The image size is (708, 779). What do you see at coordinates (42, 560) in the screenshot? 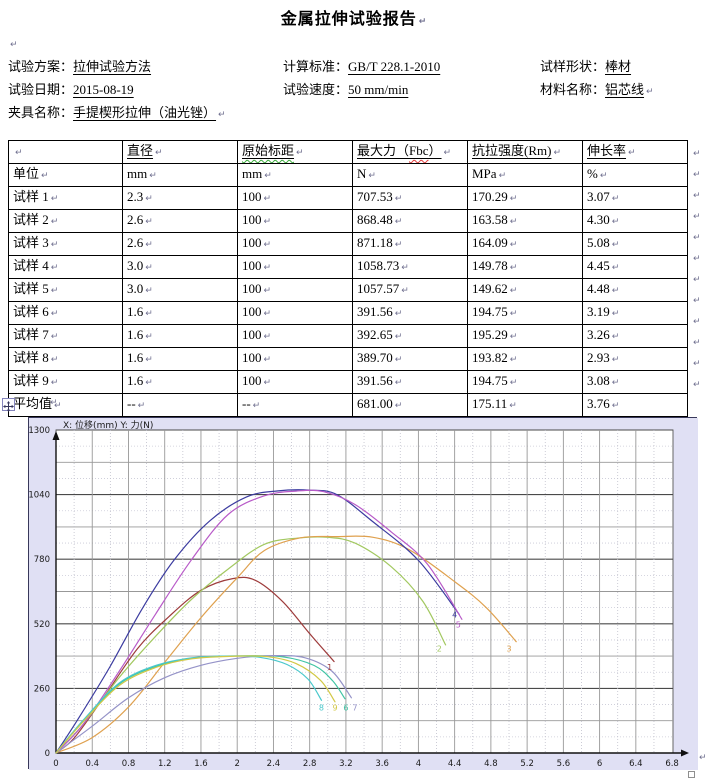
I see `svg-text: 780` at bounding box center [42, 560].